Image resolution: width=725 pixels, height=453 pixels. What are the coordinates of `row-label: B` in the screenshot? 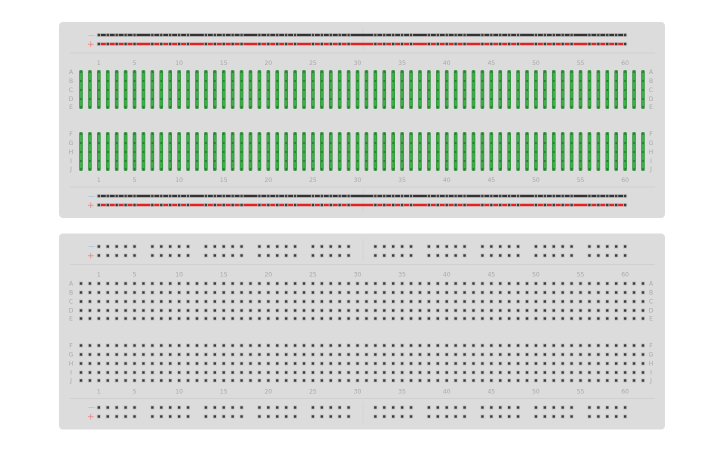 It's located at (71, 81).